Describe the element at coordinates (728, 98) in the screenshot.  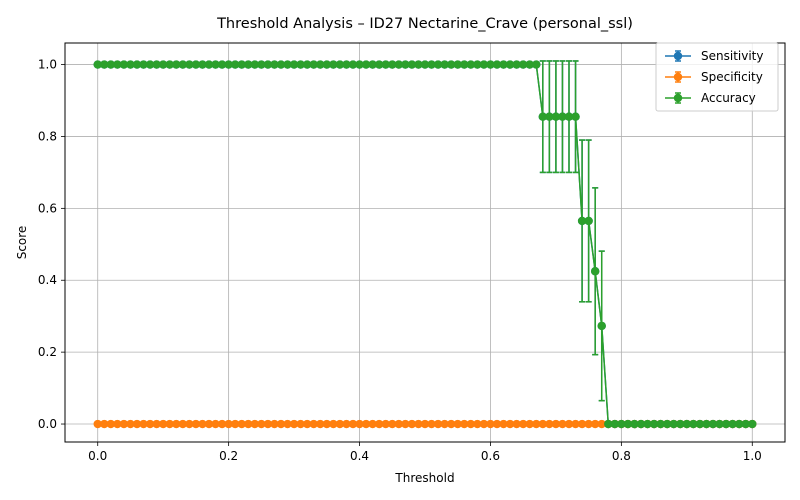
I see `legend-label: Accuracy` at that location.